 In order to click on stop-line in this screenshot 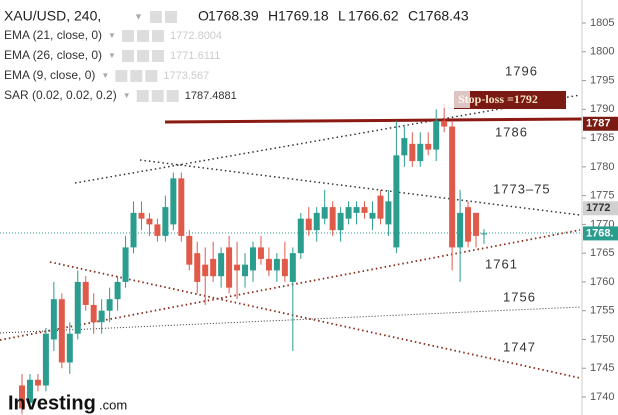, I will do `click(373, 120)`.